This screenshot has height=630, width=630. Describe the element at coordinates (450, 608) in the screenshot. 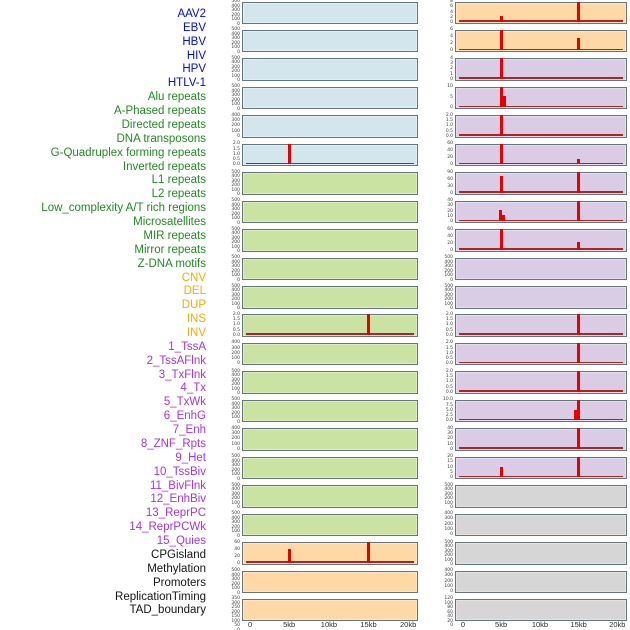

I see `right_column-row-22-ytick: 80` at that location.